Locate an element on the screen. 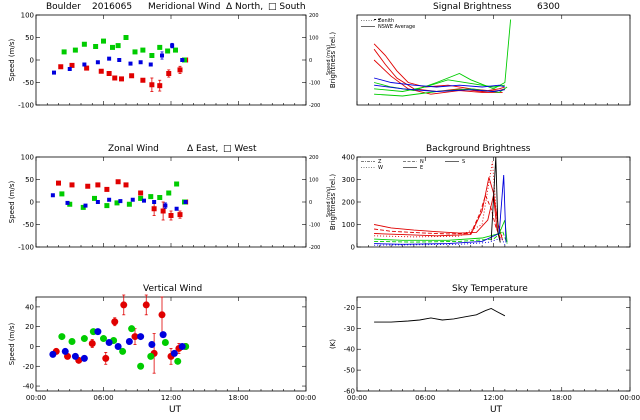  meridional-yticklabel-right: -200 is located at coordinates (314, 106).